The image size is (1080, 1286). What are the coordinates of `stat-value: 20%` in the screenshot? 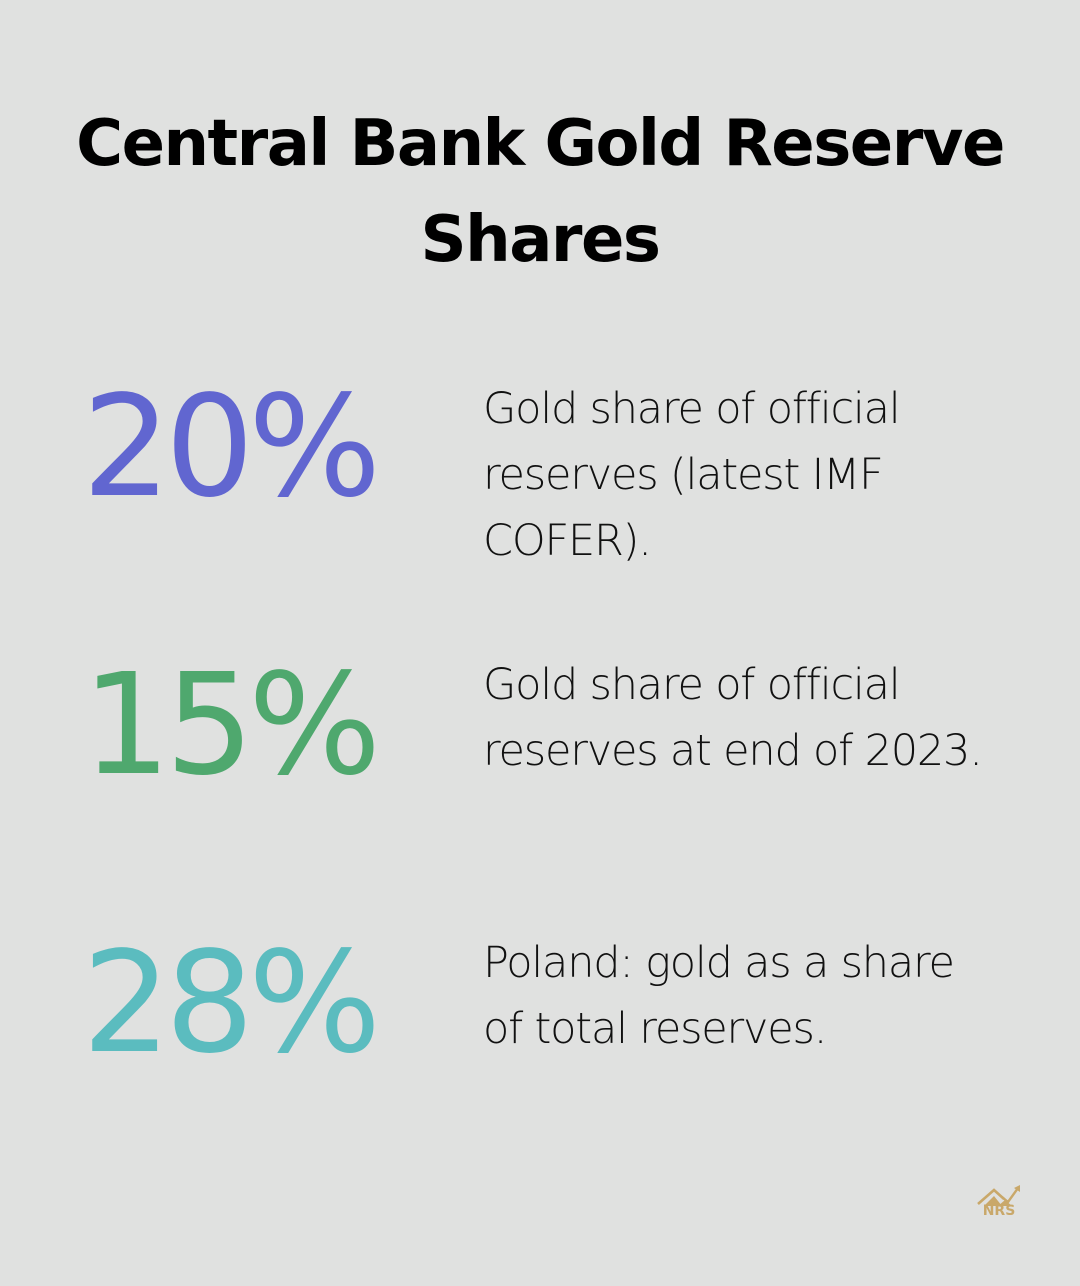 It's located at (231, 447).